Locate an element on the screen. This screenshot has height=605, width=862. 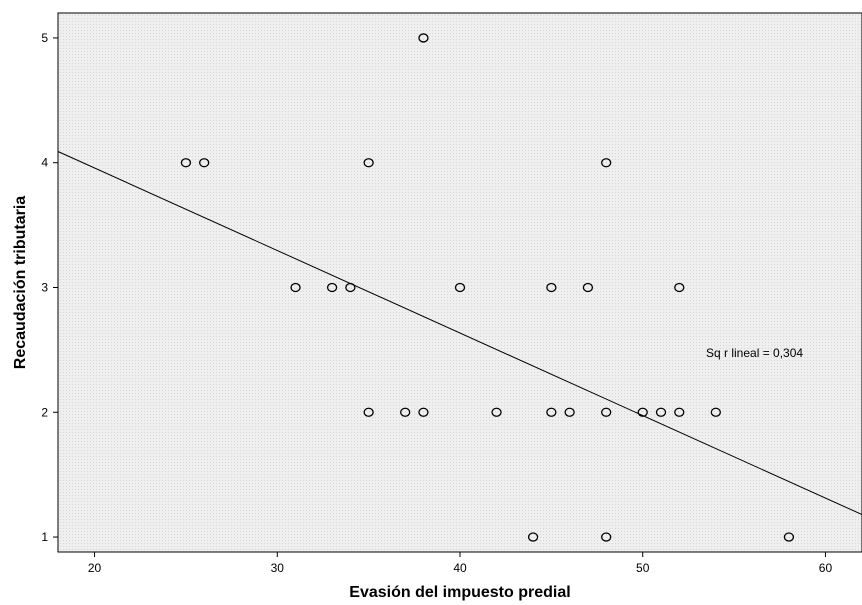
y-tick-label: 1 is located at coordinates (44, 537).